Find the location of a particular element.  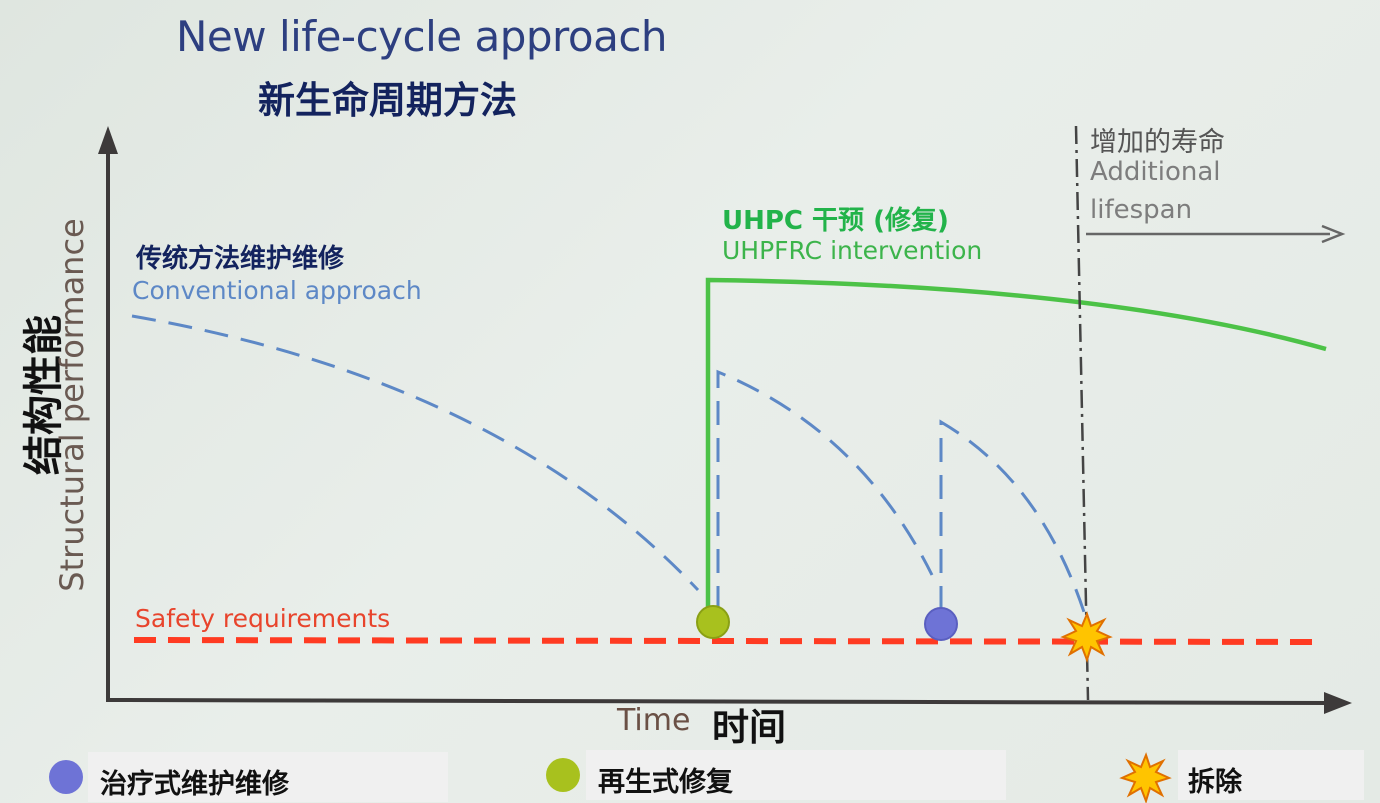

y-axis-label-english: Structural performance is located at coordinates (72, 405).